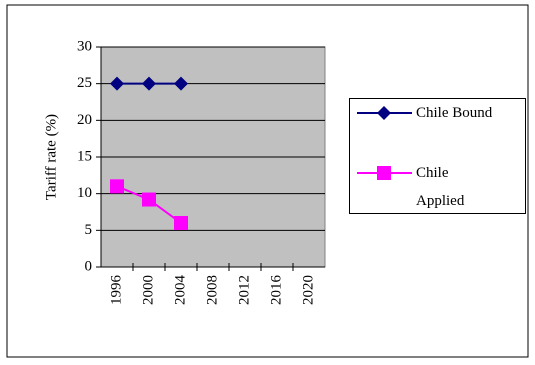 This screenshot has height=365, width=535. Describe the element at coordinates (89, 230) in the screenshot. I see `y-tick-label: 5` at that location.